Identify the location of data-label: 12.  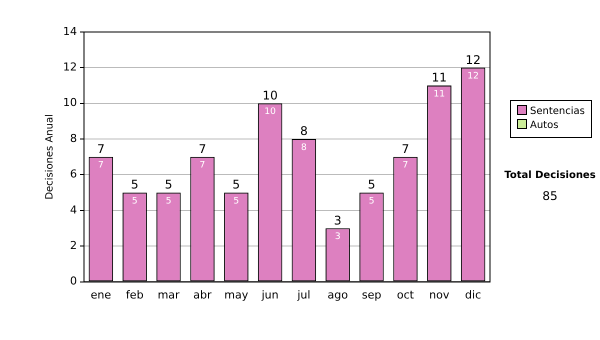
(473, 77).